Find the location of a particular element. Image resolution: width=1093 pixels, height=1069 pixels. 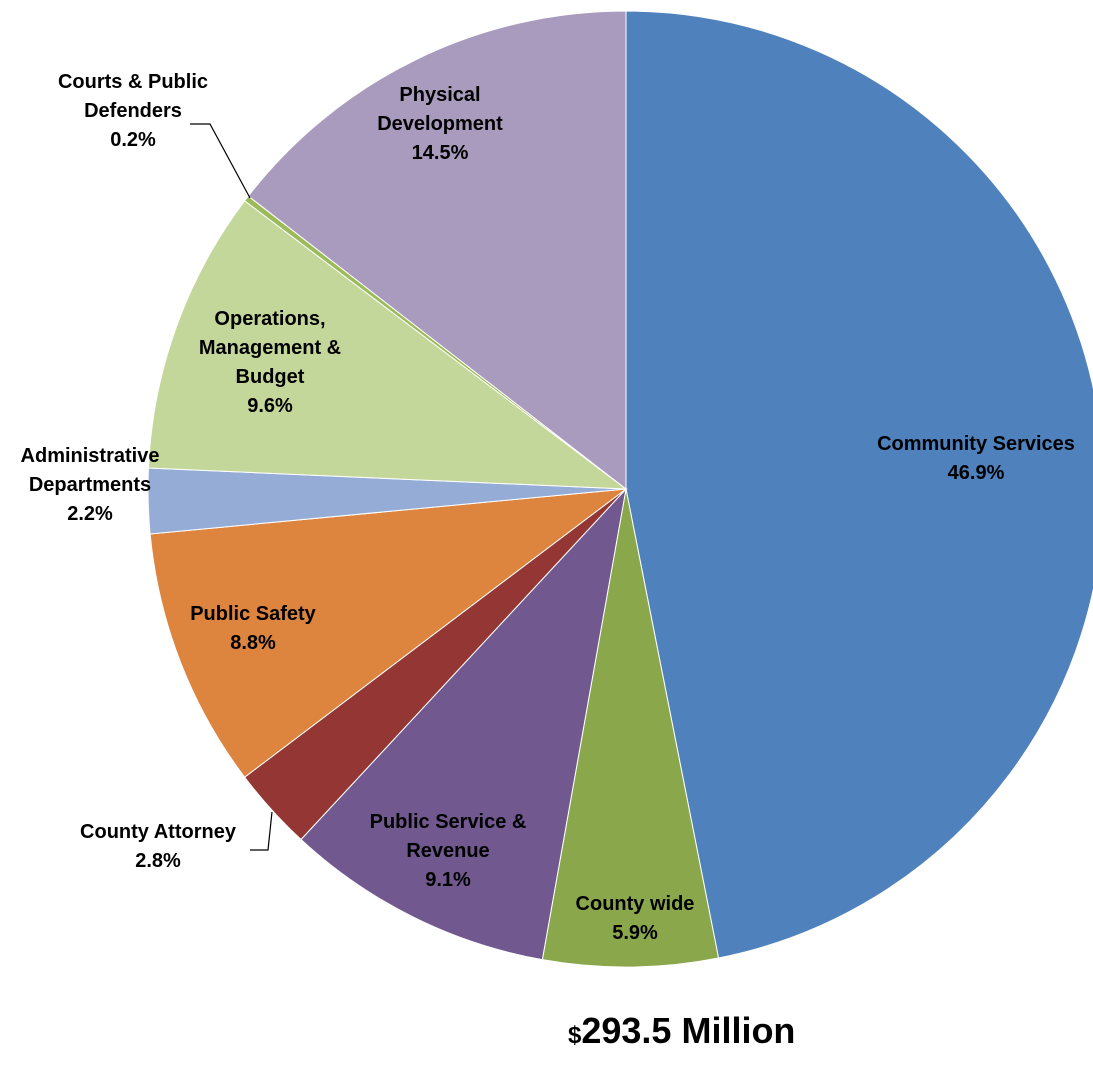

slice-label-public-safety: Public Safety 8.8% is located at coordinates (253, 628).